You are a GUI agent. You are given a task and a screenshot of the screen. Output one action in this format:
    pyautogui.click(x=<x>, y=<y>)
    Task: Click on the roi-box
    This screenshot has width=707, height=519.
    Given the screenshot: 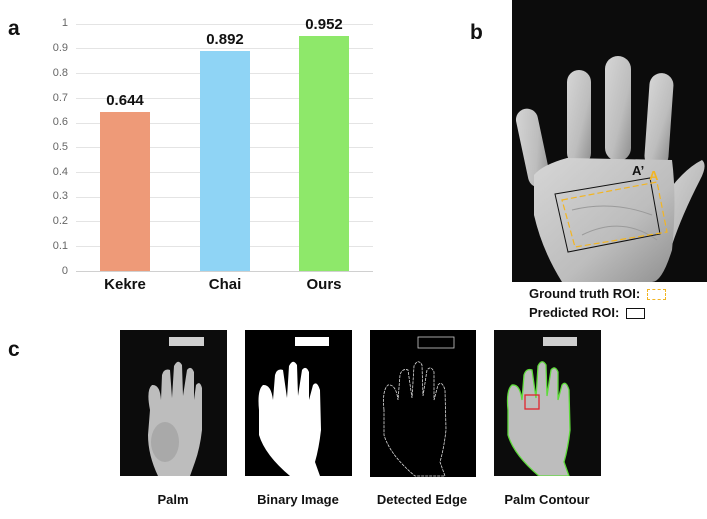 What is the action you would take?
    pyautogui.click(x=532, y=402)
    